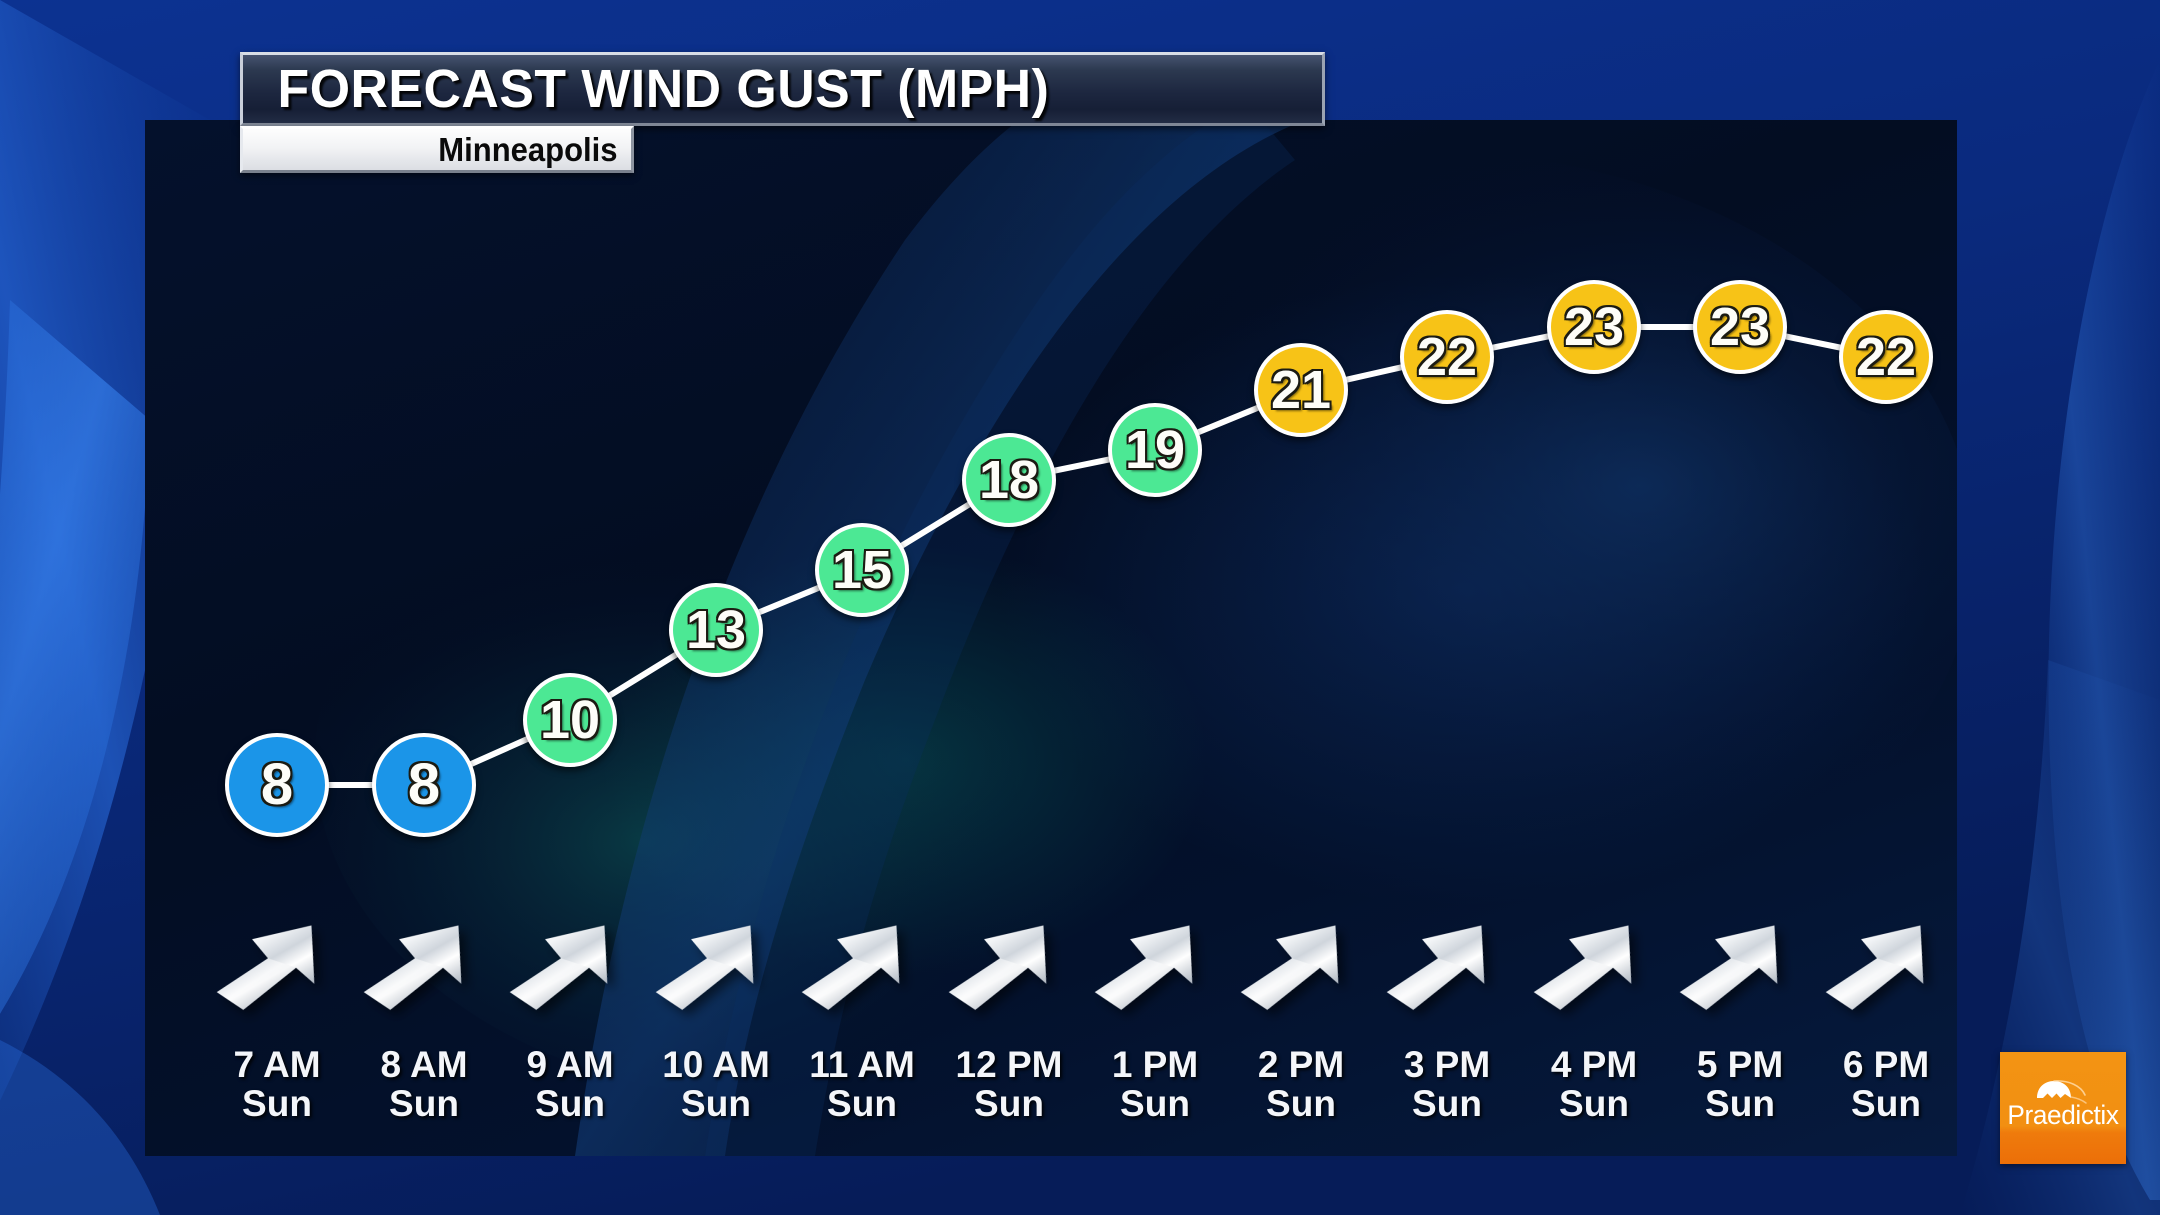 Image resolution: width=2160 pixels, height=1215 pixels. I want to click on value-bubble: 13, so click(716, 630).